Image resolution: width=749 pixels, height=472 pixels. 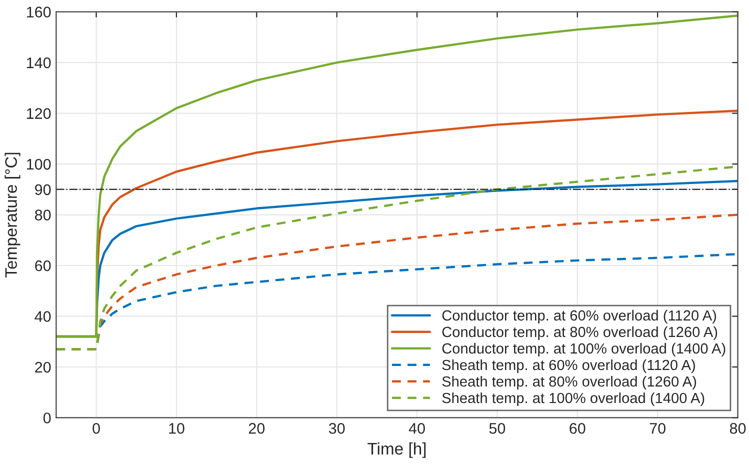 I want to click on legend-label: Sheath temp. at 60% overload (1120 A), so click(x=568, y=366).